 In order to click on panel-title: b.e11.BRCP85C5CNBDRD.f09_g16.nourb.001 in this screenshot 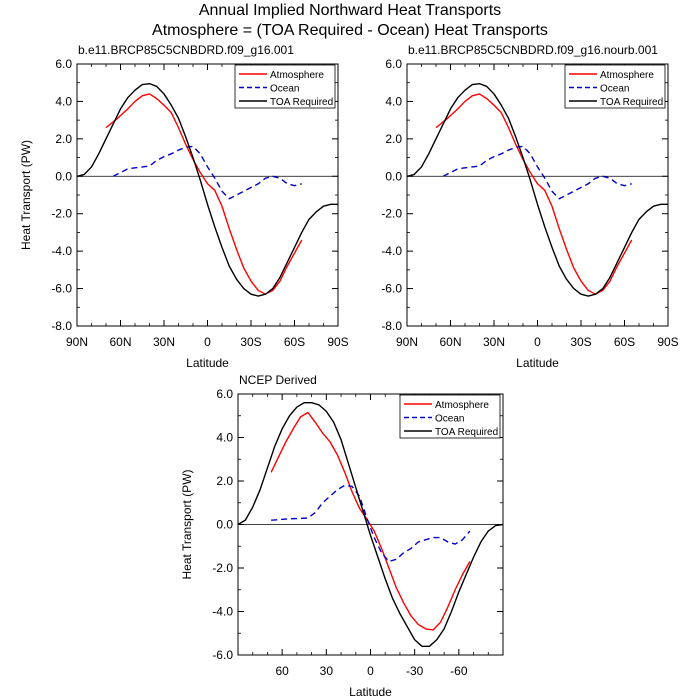, I will do `click(533, 50)`.